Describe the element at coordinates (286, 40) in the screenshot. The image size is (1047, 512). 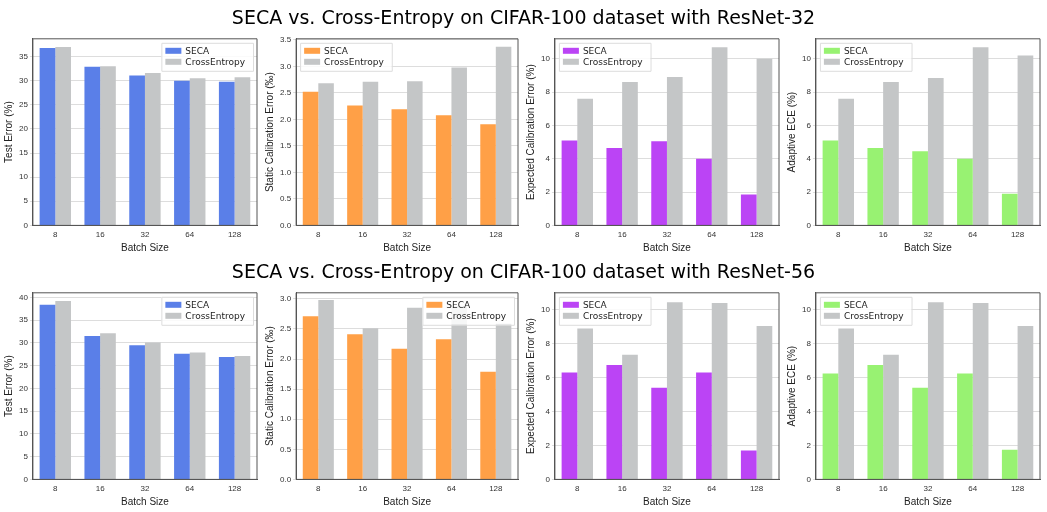
I see `y-tick-label: 3.5` at that location.